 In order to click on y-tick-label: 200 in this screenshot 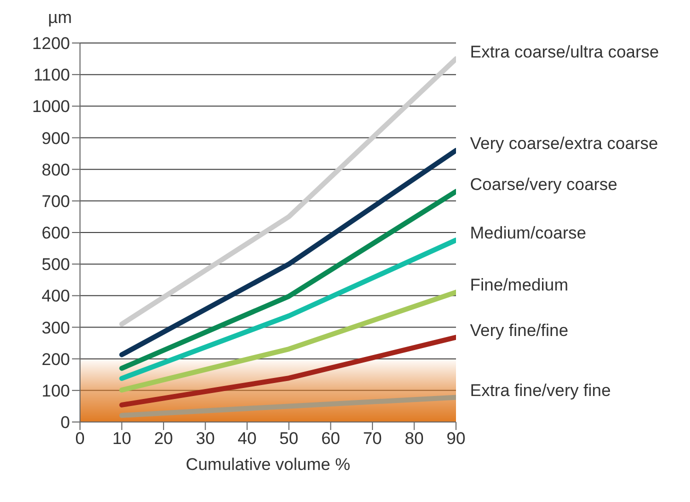, I will do `click(56, 359)`.